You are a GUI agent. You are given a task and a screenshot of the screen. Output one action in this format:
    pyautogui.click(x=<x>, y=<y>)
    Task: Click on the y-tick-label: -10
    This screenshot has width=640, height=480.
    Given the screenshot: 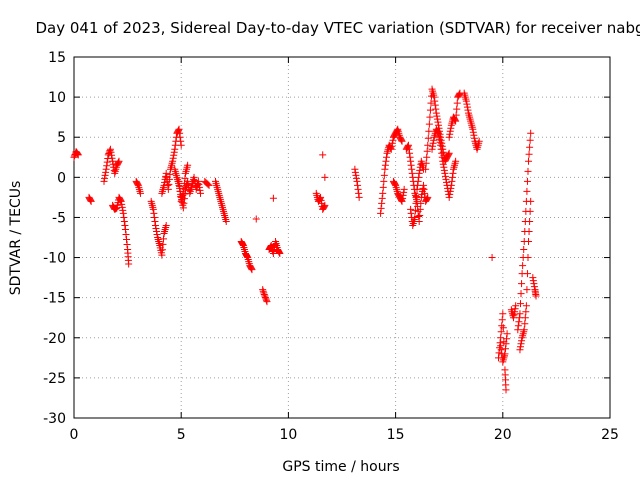 What is the action you would take?
    pyautogui.click(x=54, y=259)
    